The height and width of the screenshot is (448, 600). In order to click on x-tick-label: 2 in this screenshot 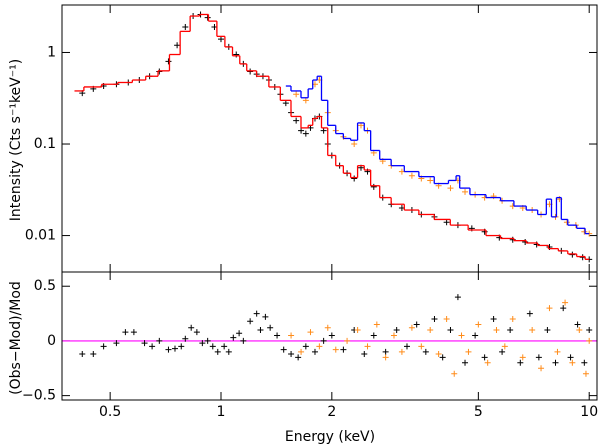, I will do `click(331, 412)`.